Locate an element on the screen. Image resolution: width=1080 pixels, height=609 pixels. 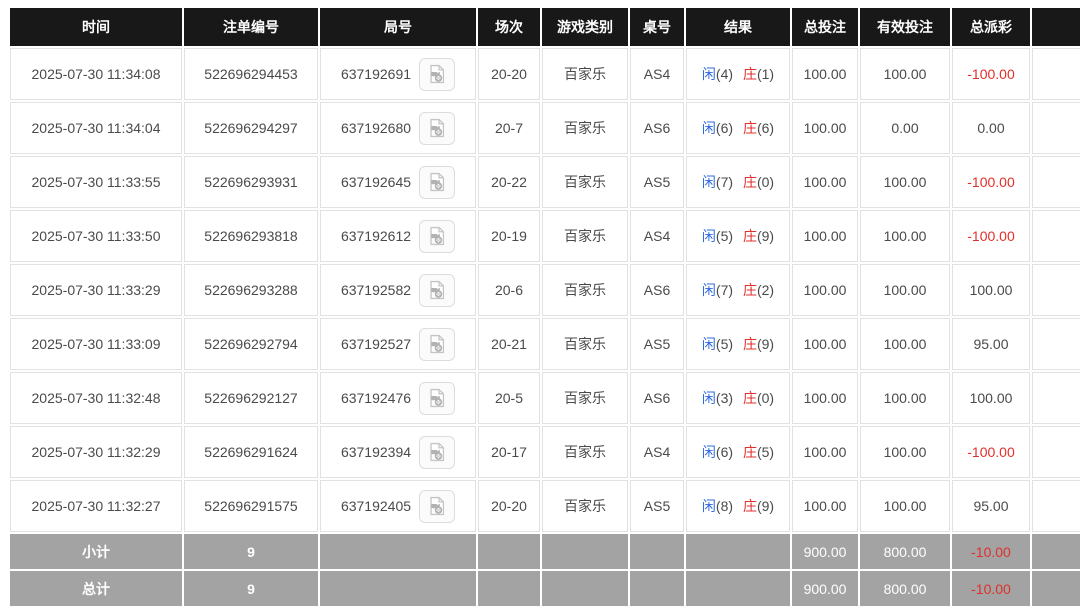
round-id-text: 637192691 is located at coordinates (376, 74).